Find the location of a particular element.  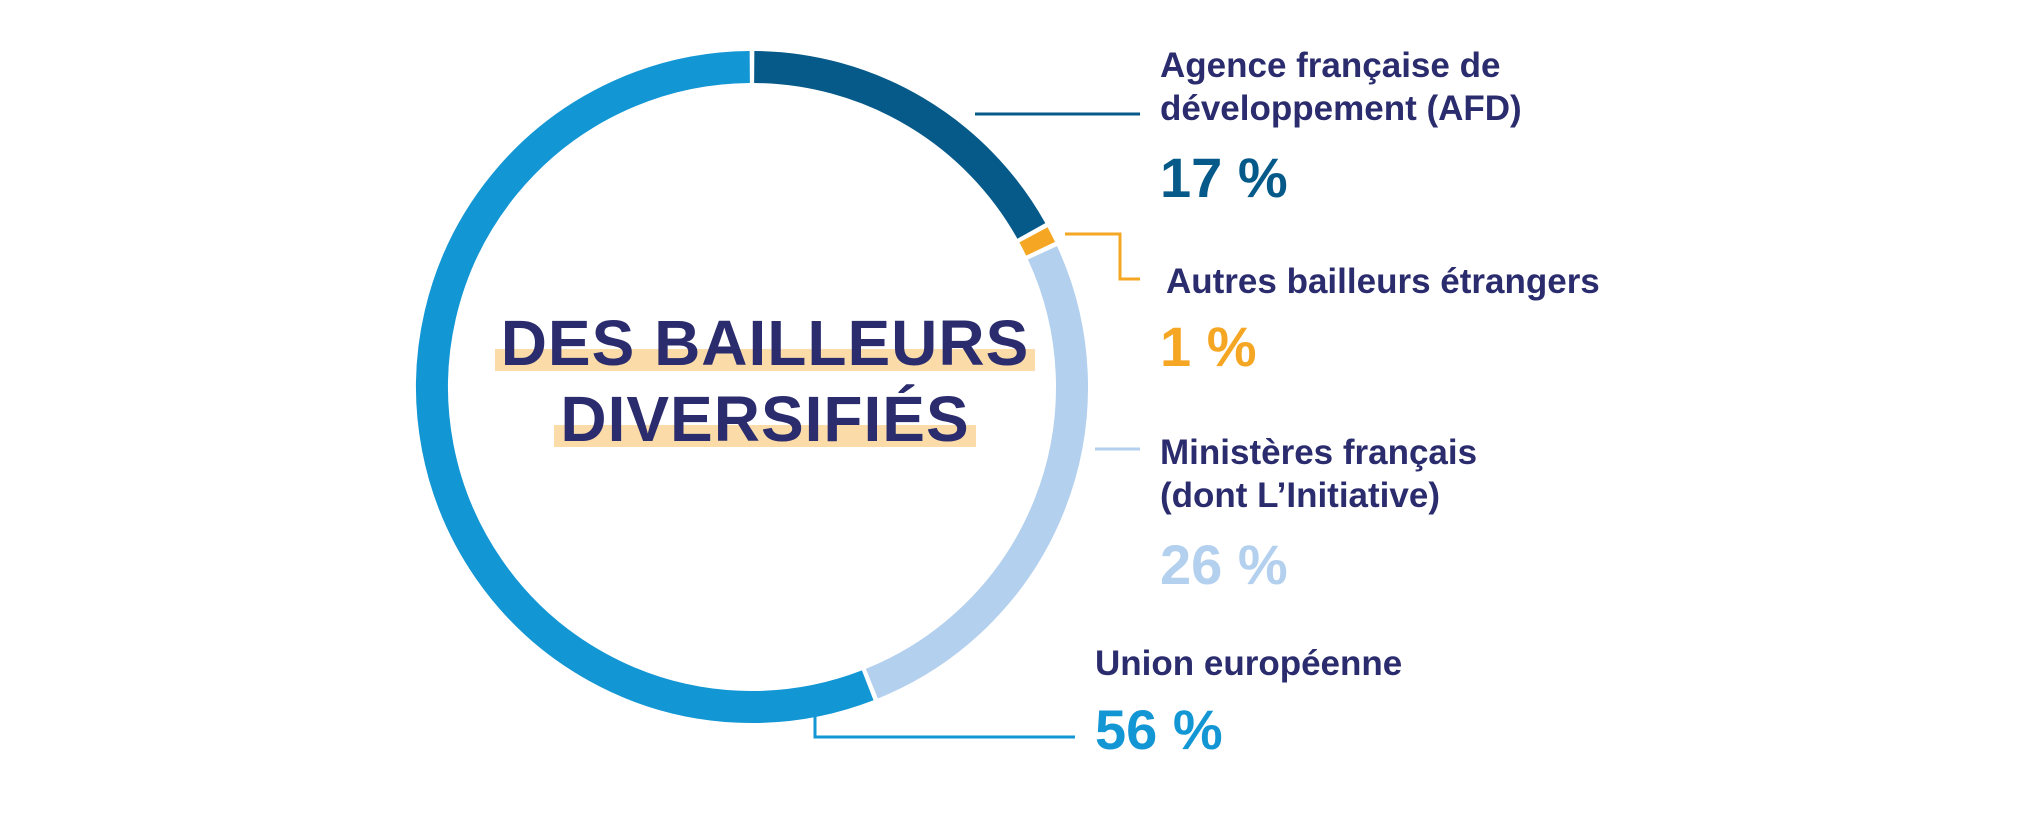

legend-label-ministeres: Ministères français (dont L’Initiative) is located at coordinates (1318, 474).